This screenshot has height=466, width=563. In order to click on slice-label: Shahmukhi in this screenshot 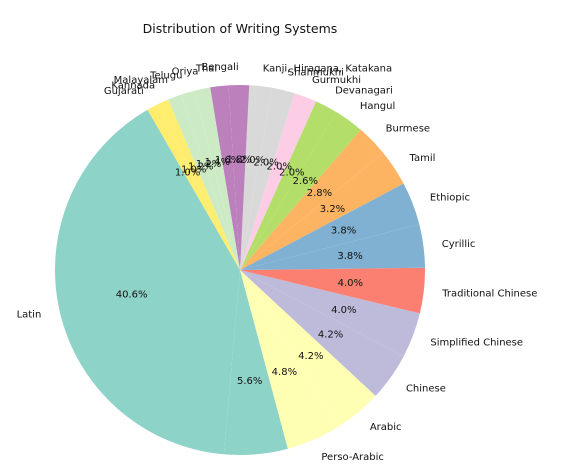, I will do `click(316, 73)`.